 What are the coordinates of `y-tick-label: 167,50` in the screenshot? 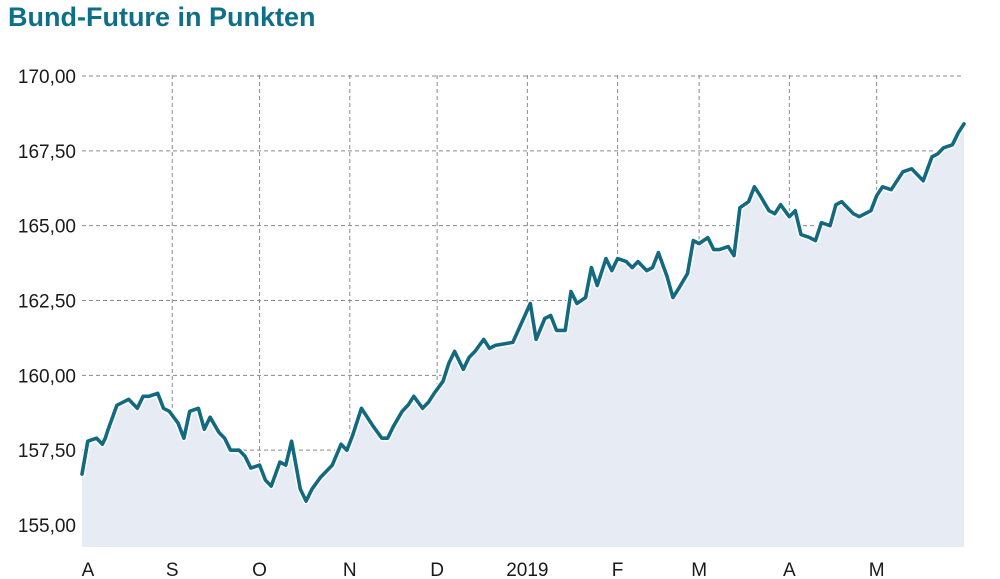 It's located at (47, 152).